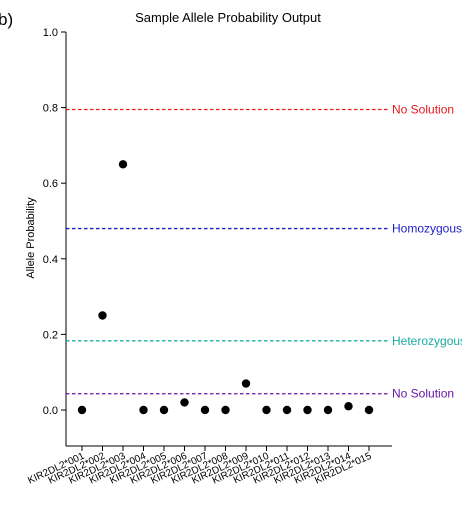 The image size is (462, 511). I want to click on y-tick-label: 1.0, so click(50, 33).